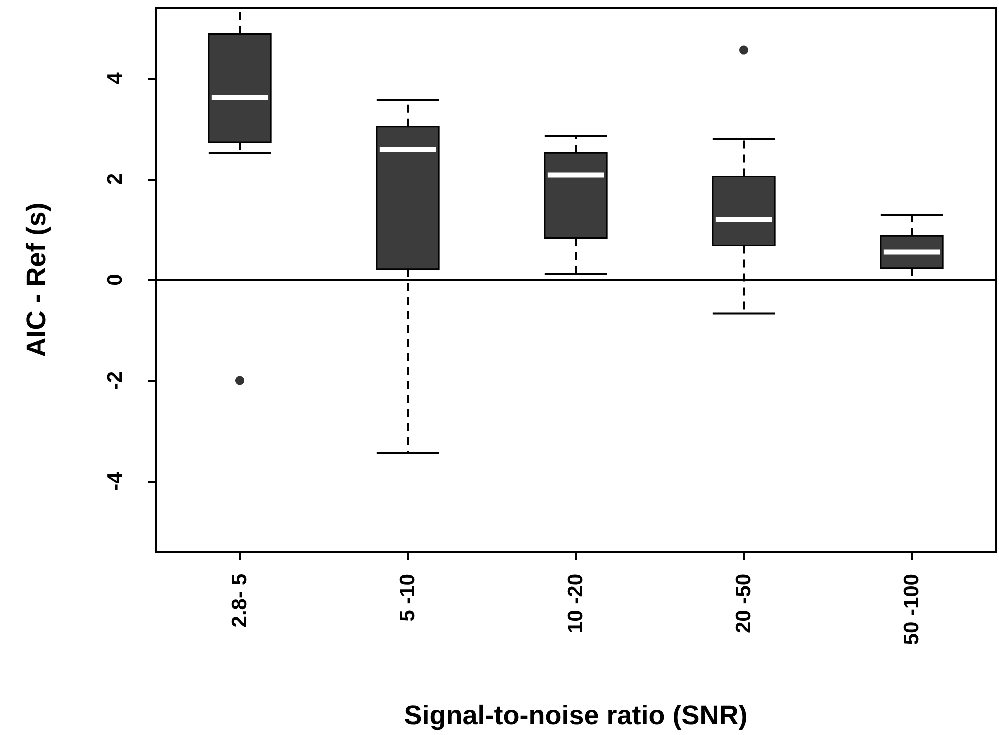 The width and height of the screenshot is (999, 735). Describe the element at coordinates (115, 380) in the screenshot. I see `y-tick-label: -2` at that location.